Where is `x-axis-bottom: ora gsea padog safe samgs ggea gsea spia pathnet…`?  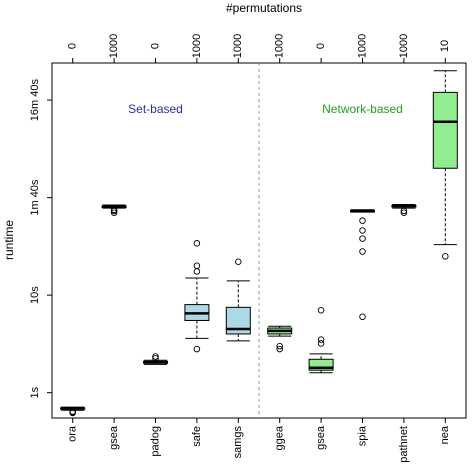
x-axis-bottom: ora gsea padog safe samgs ggea gsea spia pathnet… is located at coordinates (259, 440).